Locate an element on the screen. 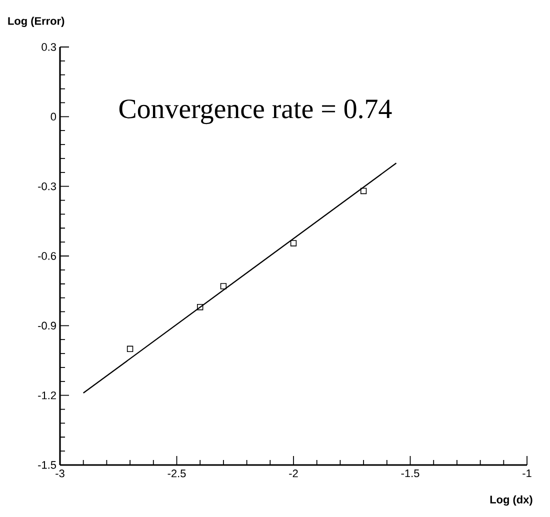 The image size is (550, 517). x-axis-title: Log (dx) is located at coordinates (511, 500).